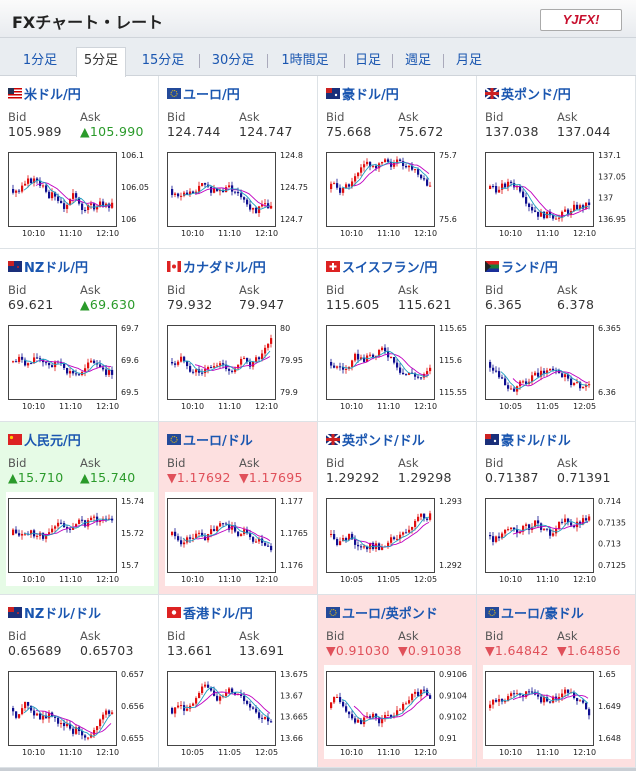 This screenshot has height=771, width=636. What do you see at coordinates (557, 539) in the screenshot?
I see `mini-chart: 0.714 0.7135 0.713 0.7125 10:10 11:10 12:10` at bounding box center [557, 539].